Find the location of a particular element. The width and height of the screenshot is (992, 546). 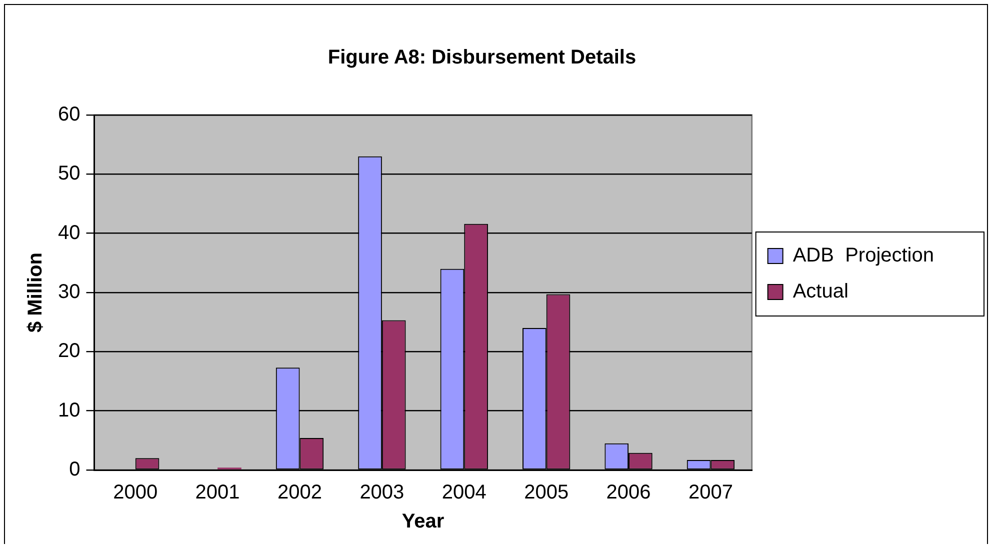

y-tick-label: 50 is located at coordinates (69, 173).